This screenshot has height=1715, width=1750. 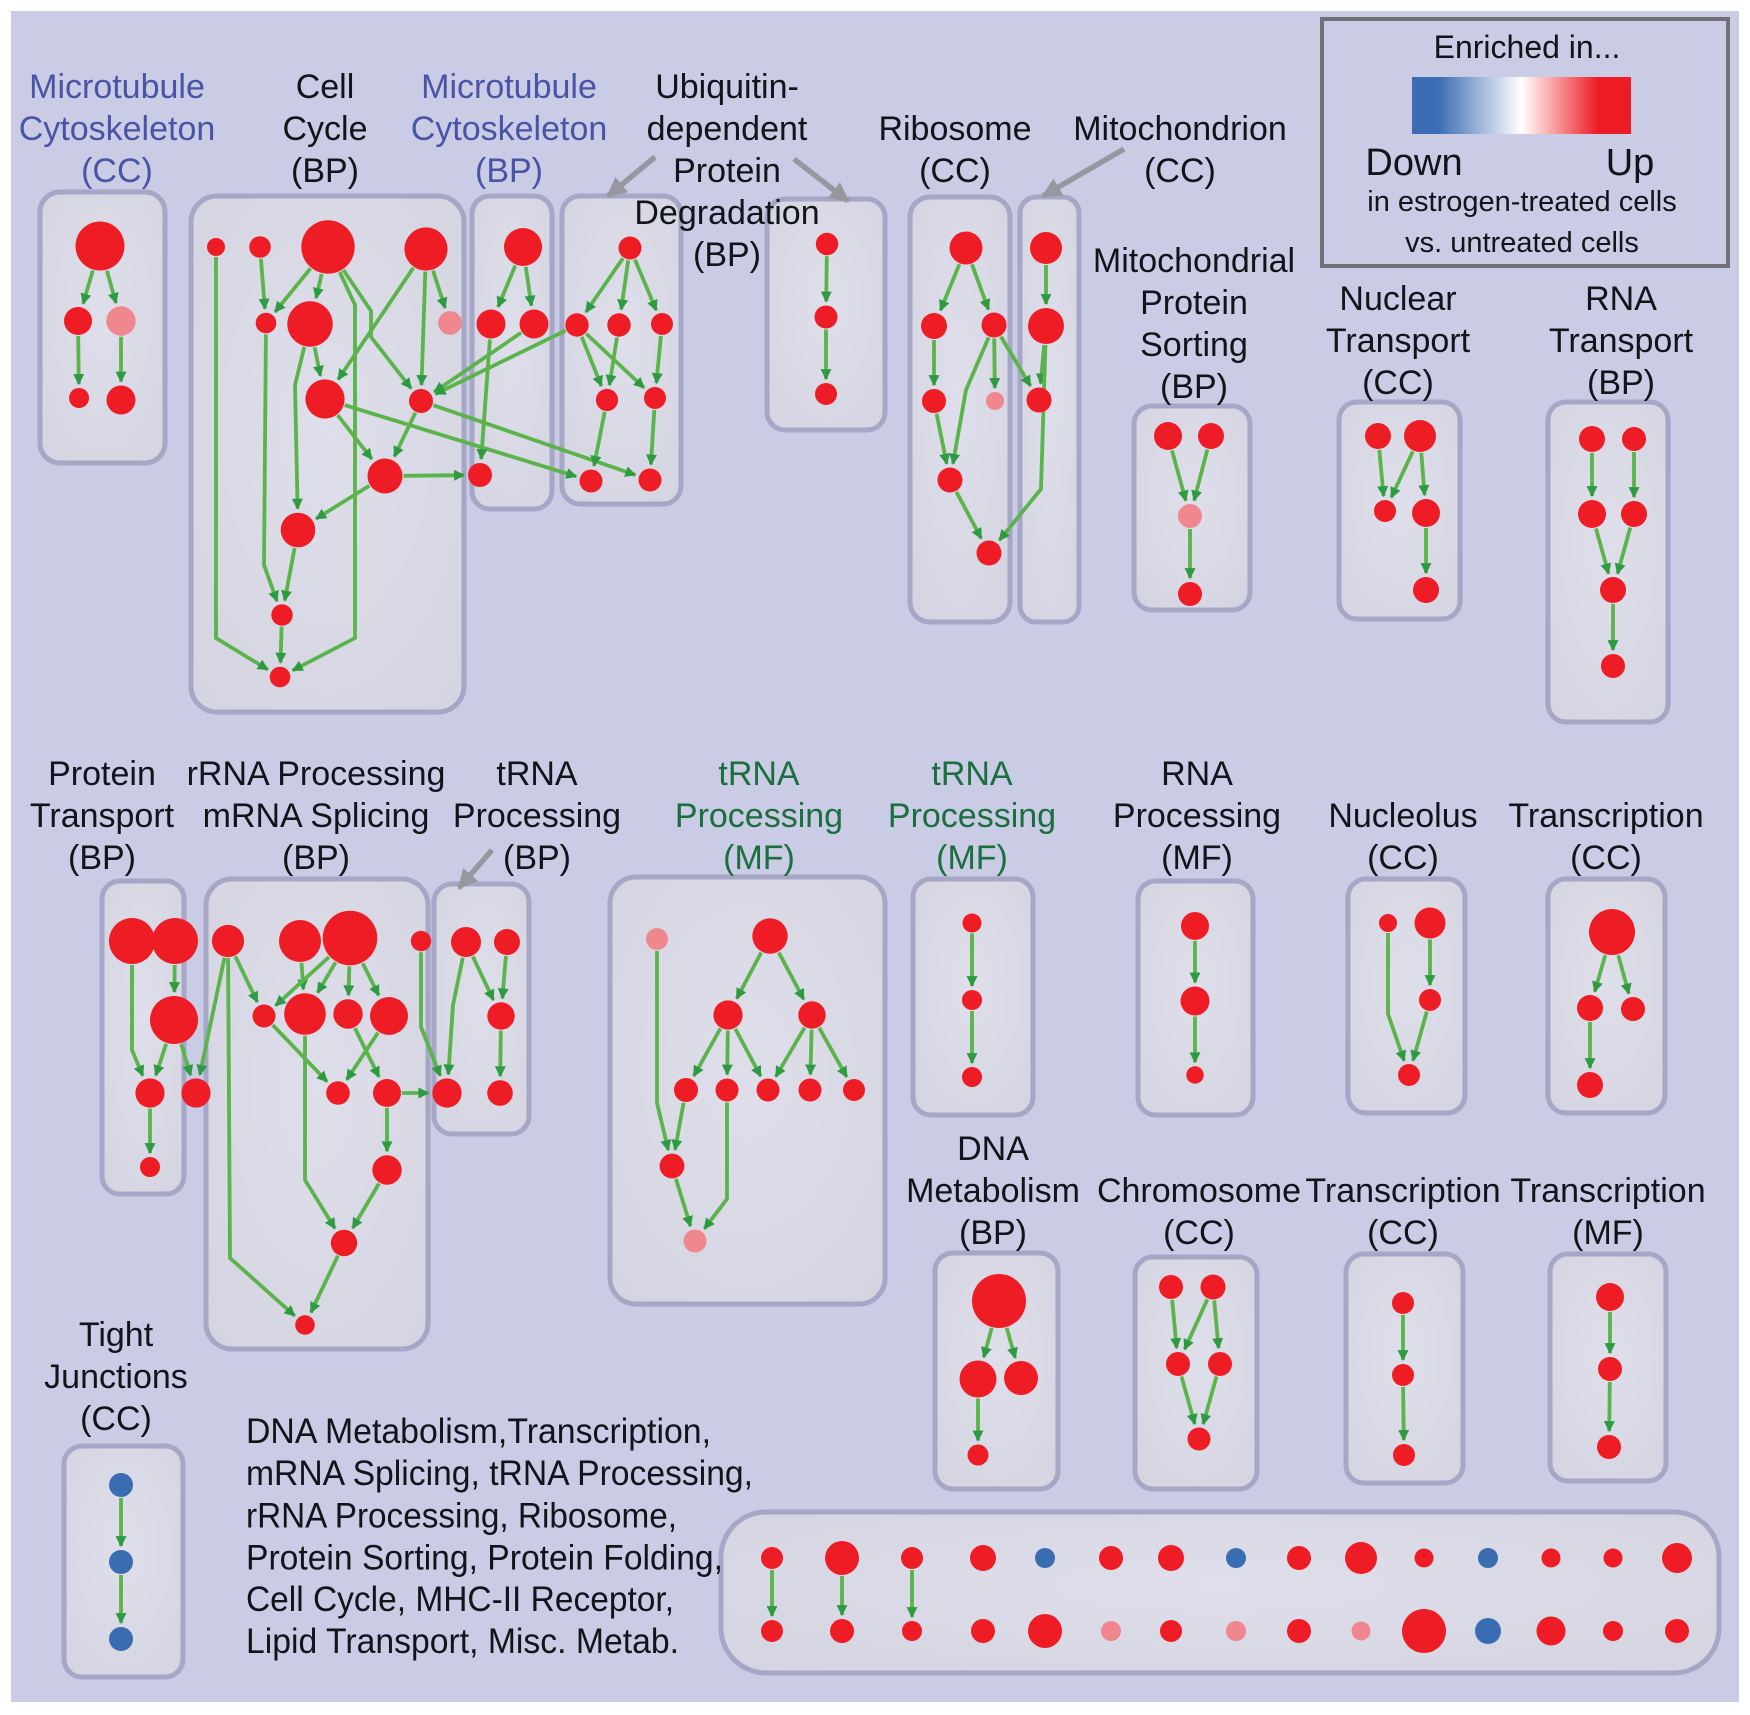 I want to click on svg-text: Mitochondrion, so click(x=1180, y=129).